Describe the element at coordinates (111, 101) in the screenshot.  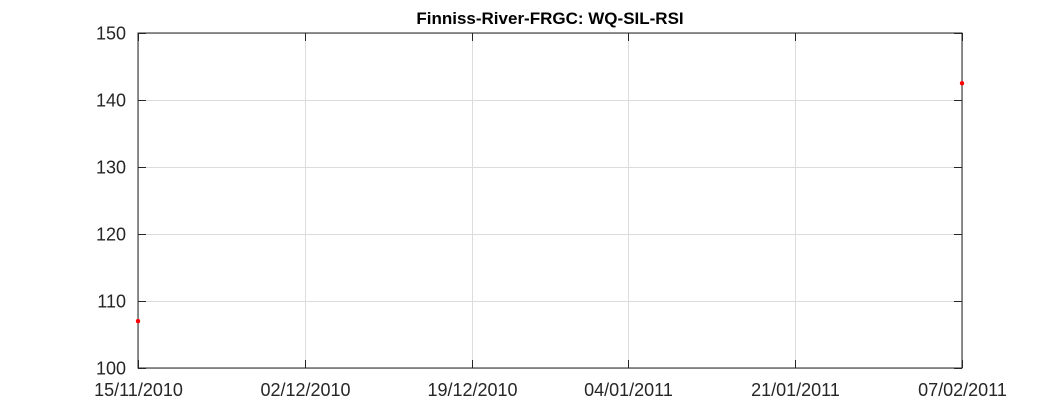
I see `y-tick-label: 140` at that location.